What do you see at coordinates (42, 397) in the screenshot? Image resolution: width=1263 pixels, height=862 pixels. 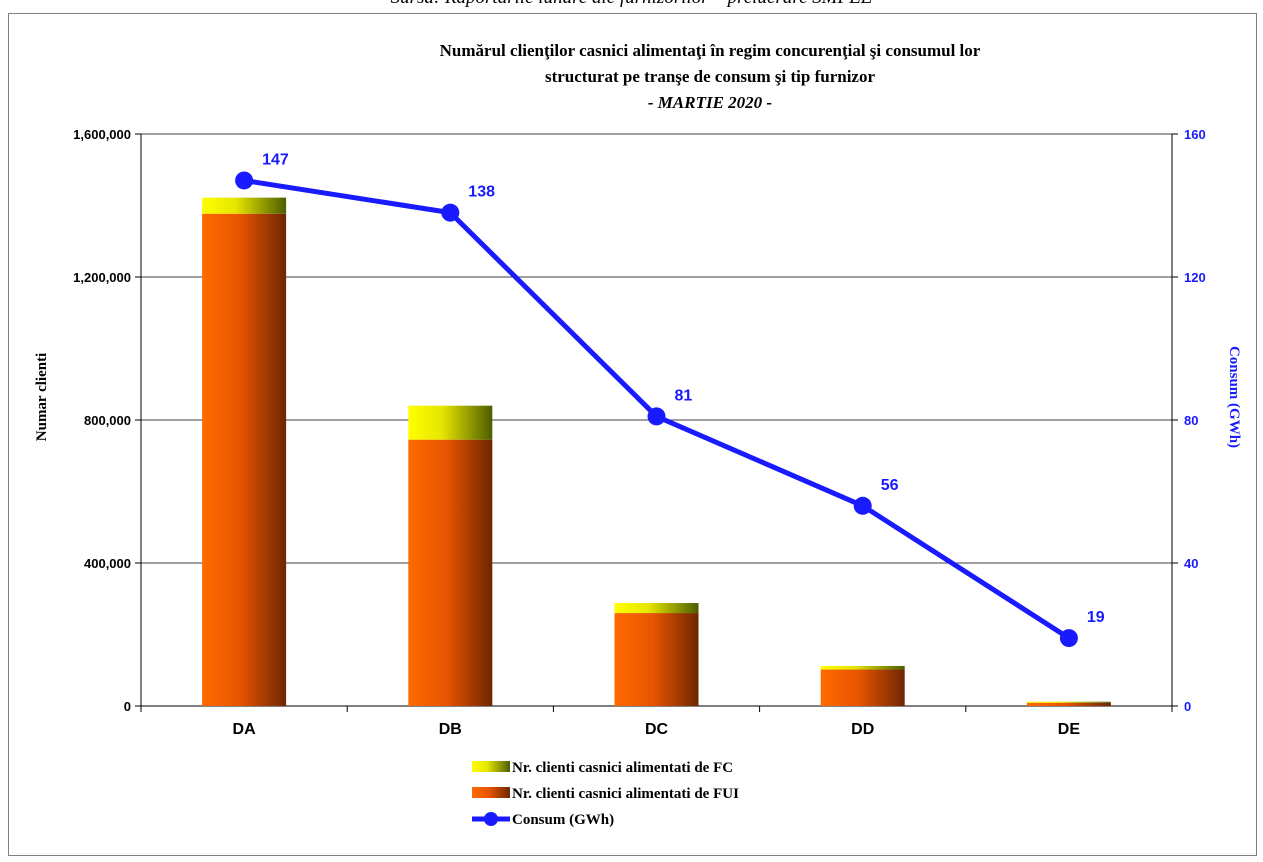 I see `y-axis-title: Numar clienti` at bounding box center [42, 397].